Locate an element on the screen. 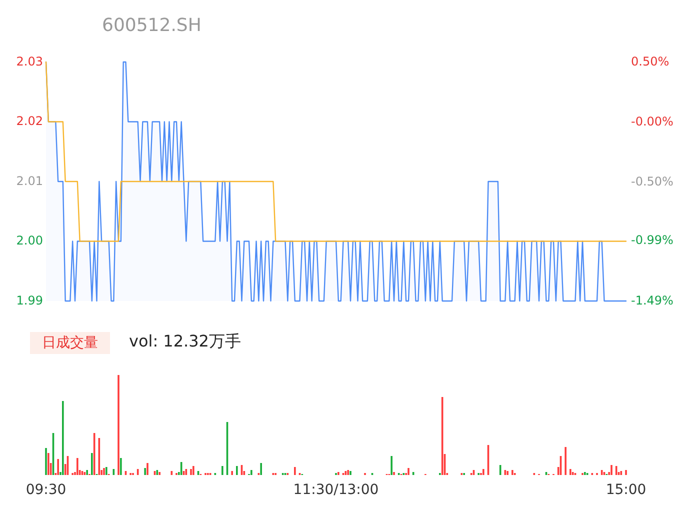  x-tick-label: 09:30 is located at coordinates (46, 490).